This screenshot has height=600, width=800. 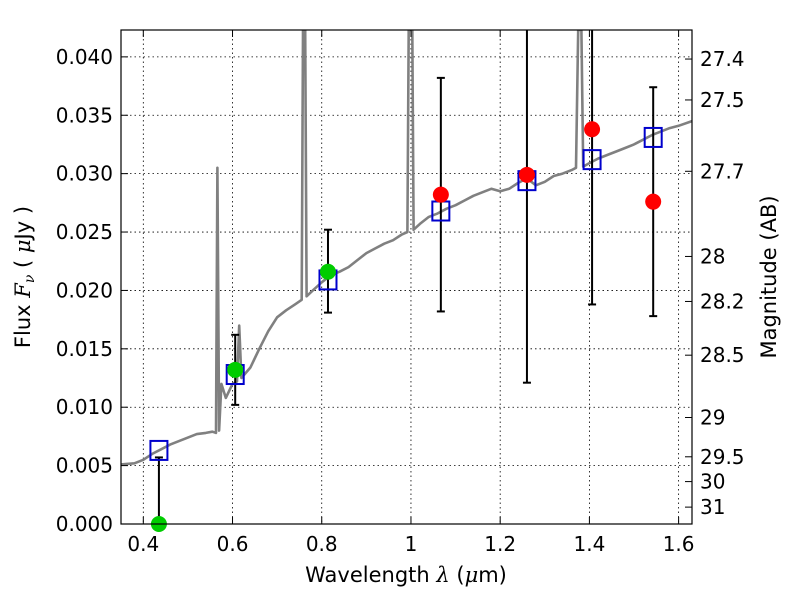 What do you see at coordinates (722, 59) in the screenshot?
I see `y2-tick-label: 27.4` at bounding box center [722, 59].